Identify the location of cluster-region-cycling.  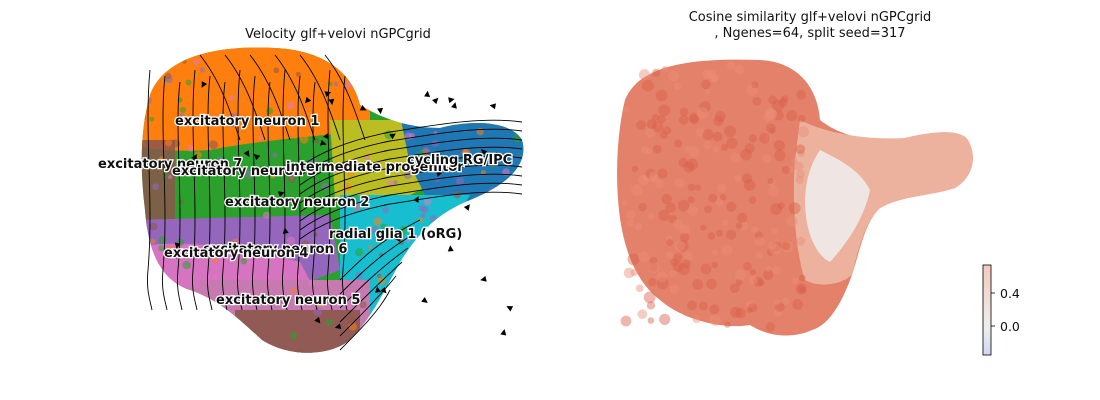
(462, 160).